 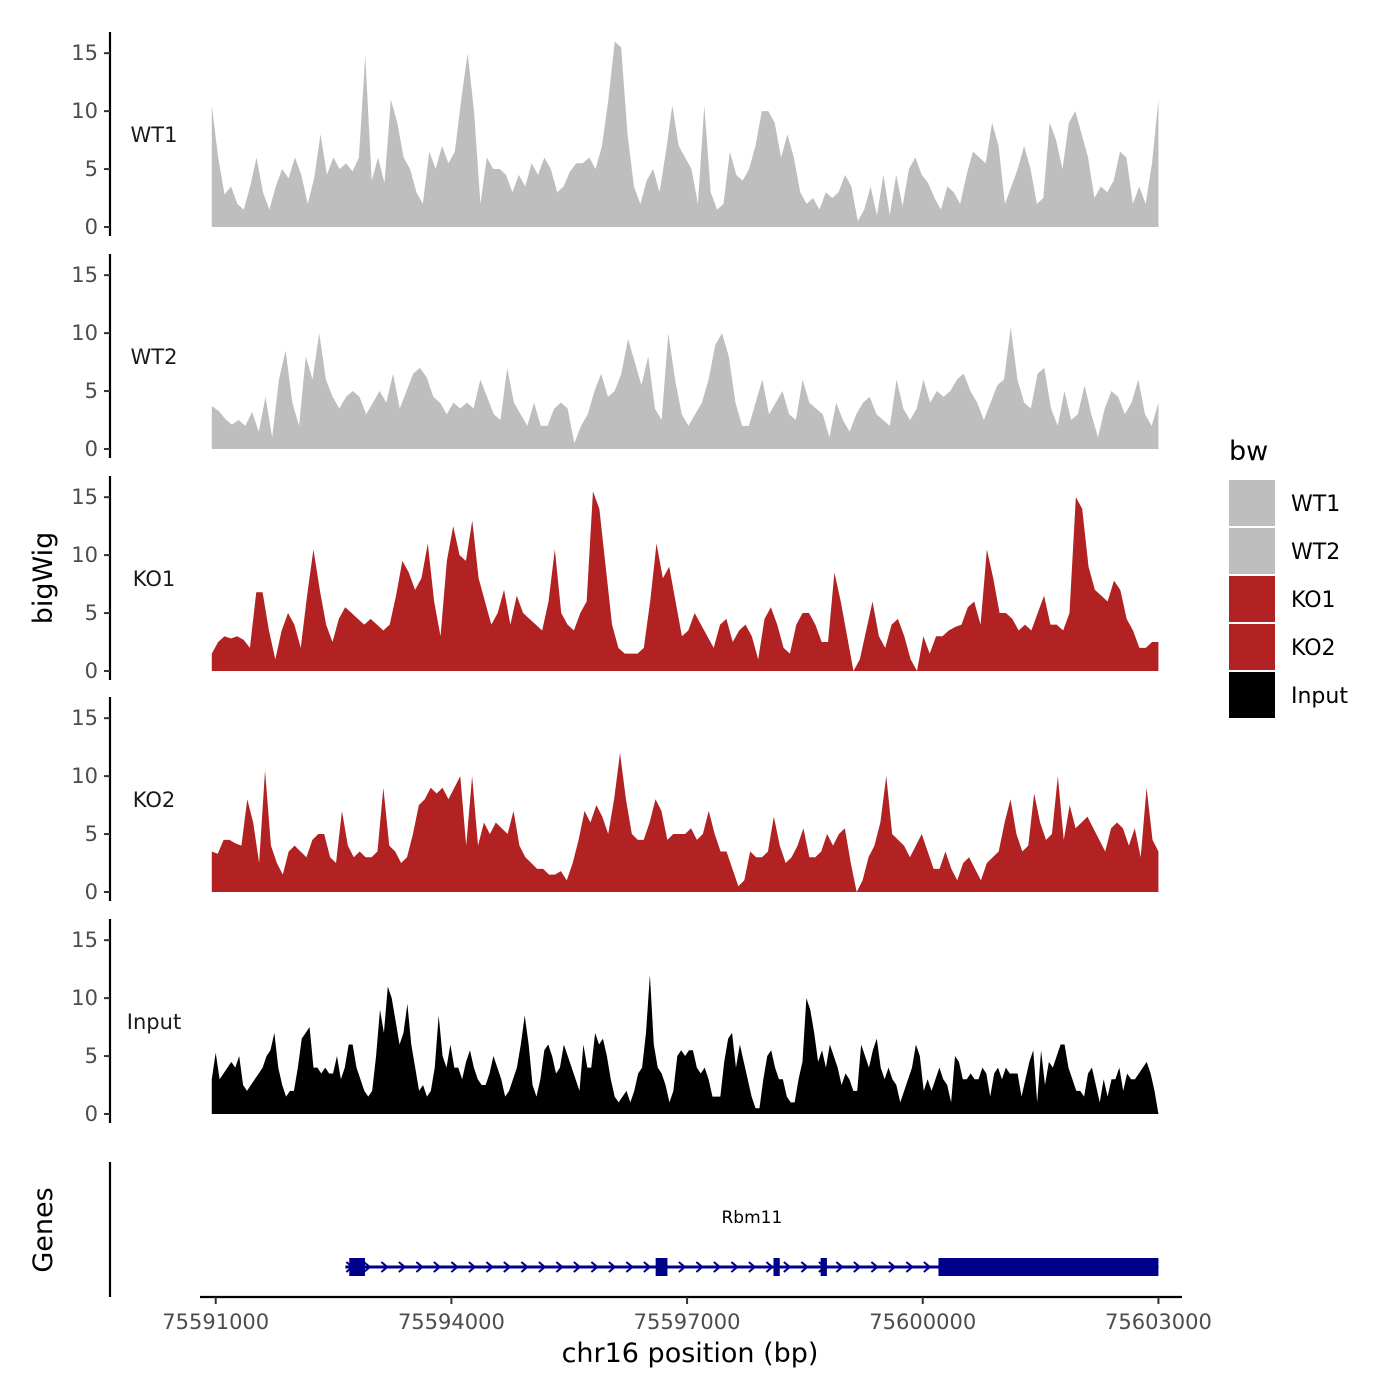 I want to click on x-axis: 75591000 75594000 75597000 75600000 75603000, so click(x=687, y=1314).